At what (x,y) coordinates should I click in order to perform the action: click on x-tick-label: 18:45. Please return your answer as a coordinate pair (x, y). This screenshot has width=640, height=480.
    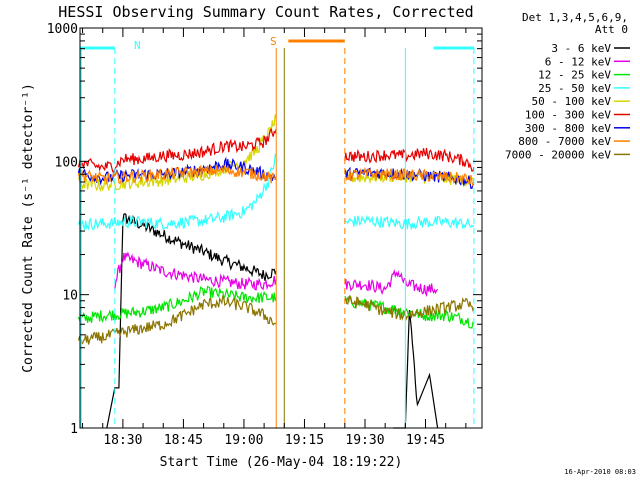
    Looking at the image, I should click on (183, 440).